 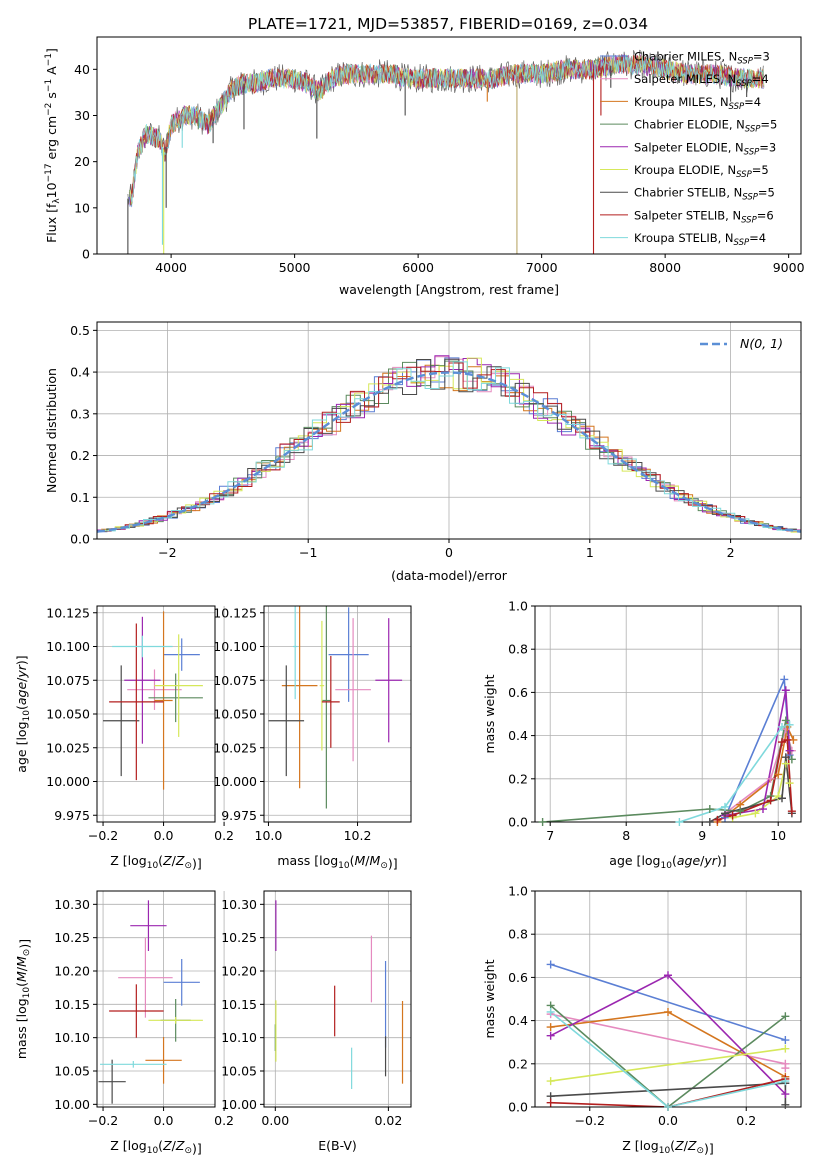 What do you see at coordinates (626, 835) in the screenshot?
I see `x-tick-label: 8` at bounding box center [626, 835].